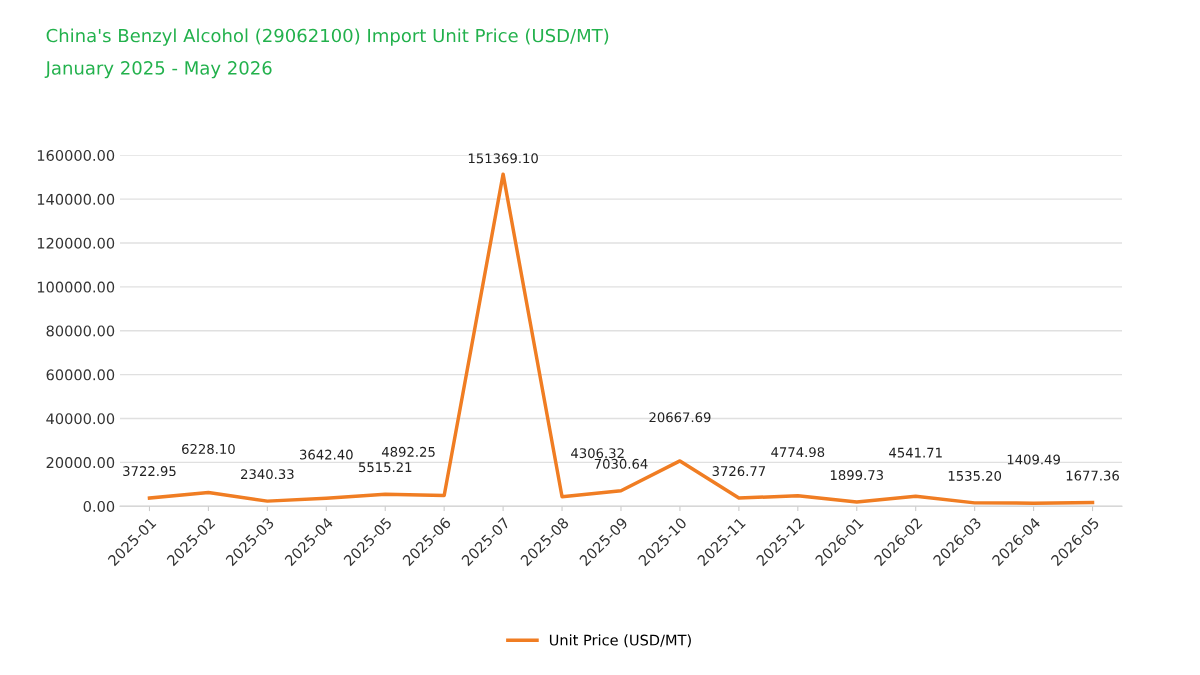  I want to click on text: 1899.73, so click(856, 475).